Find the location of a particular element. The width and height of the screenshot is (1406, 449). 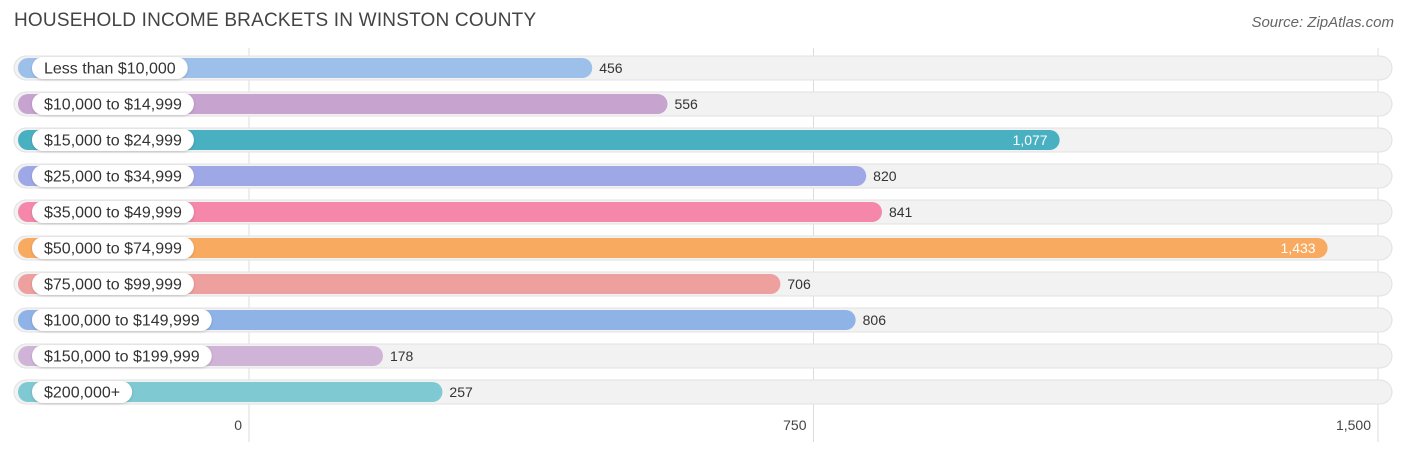

category-label: $35,000 to $49,999 is located at coordinates (113, 213).